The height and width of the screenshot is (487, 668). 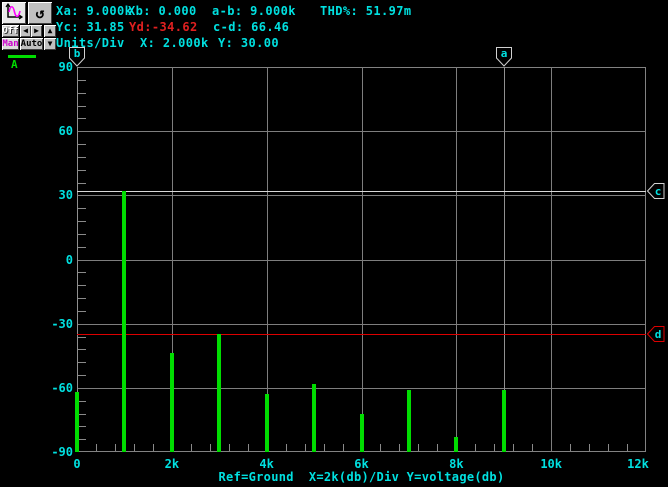 What do you see at coordinates (10, 44) in the screenshot?
I see `manual-scale-button: Man` at bounding box center [10, 44].